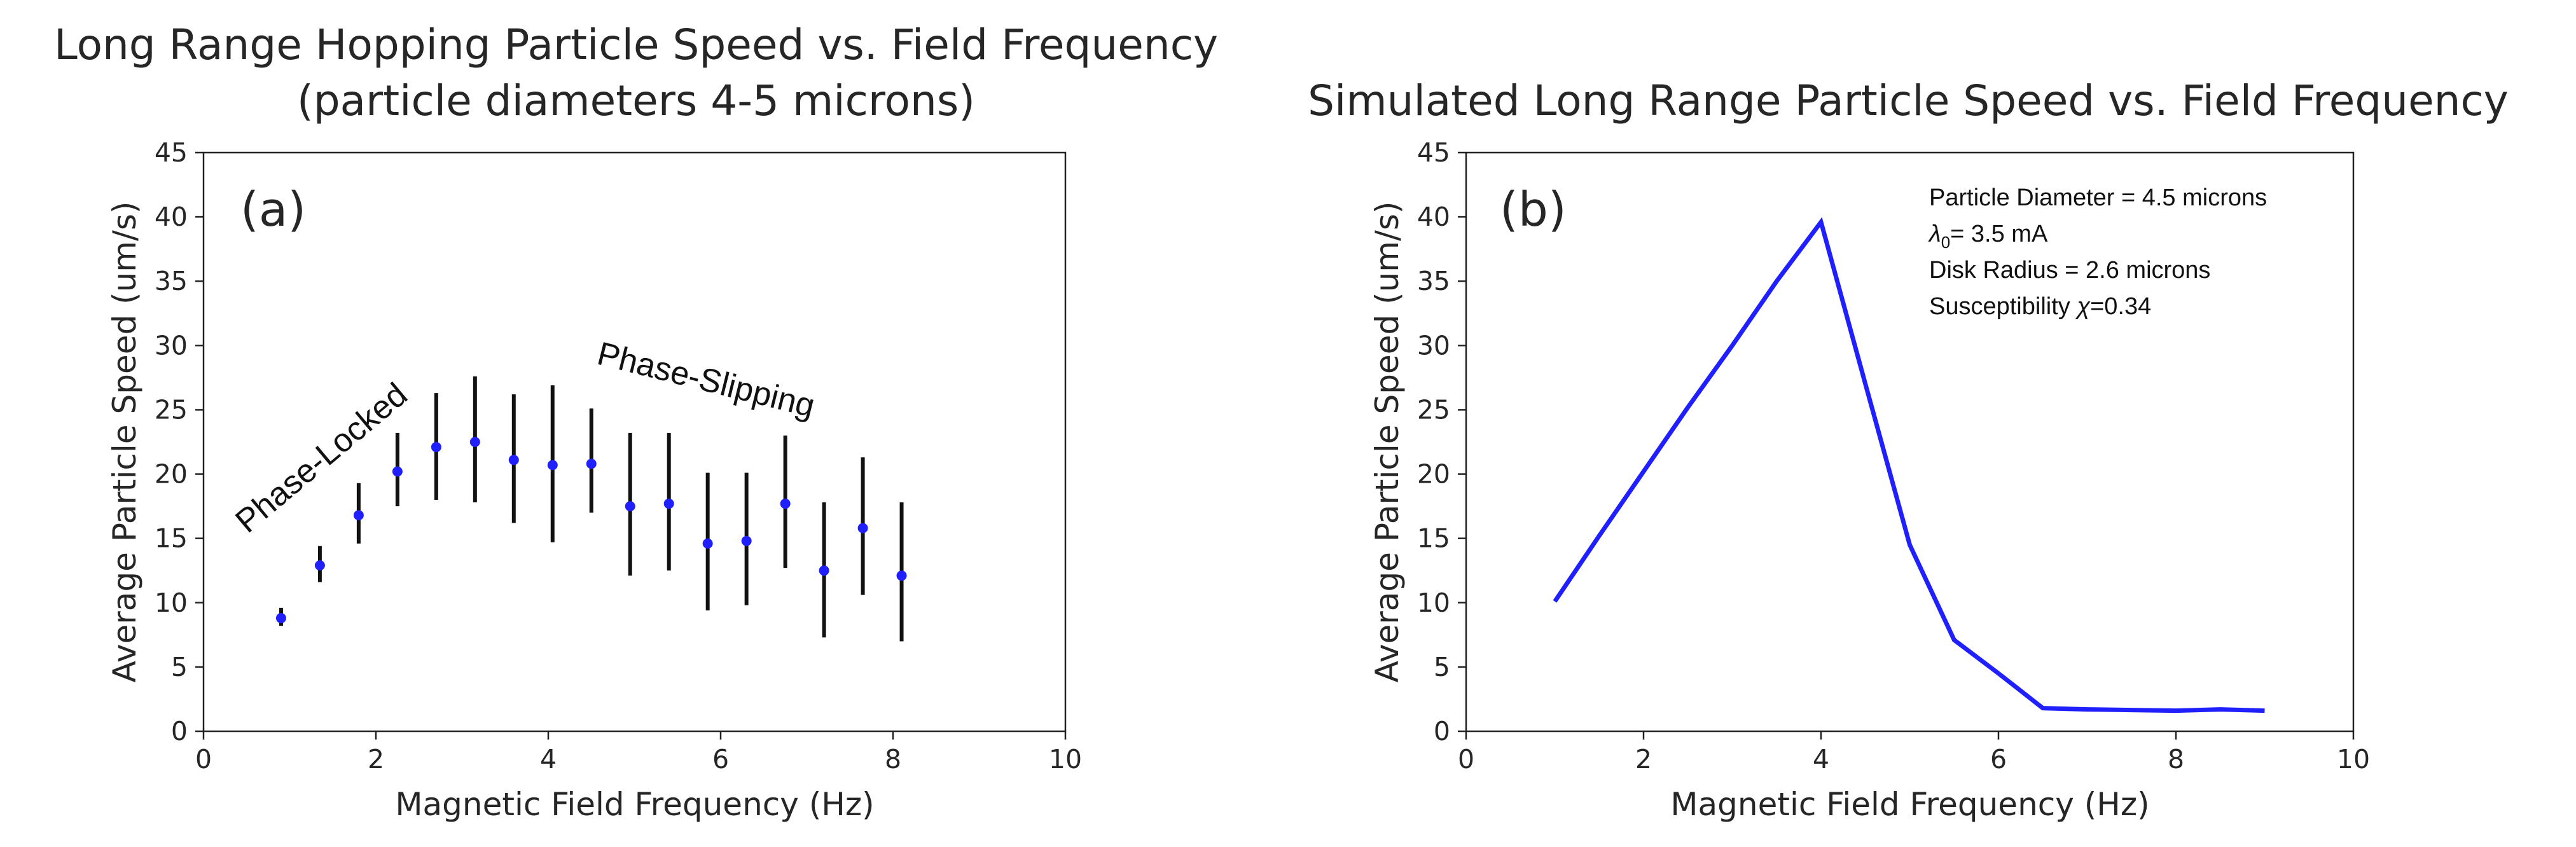  I want to click on susceptibility-label: Susceptibility, so click(2003, 306).